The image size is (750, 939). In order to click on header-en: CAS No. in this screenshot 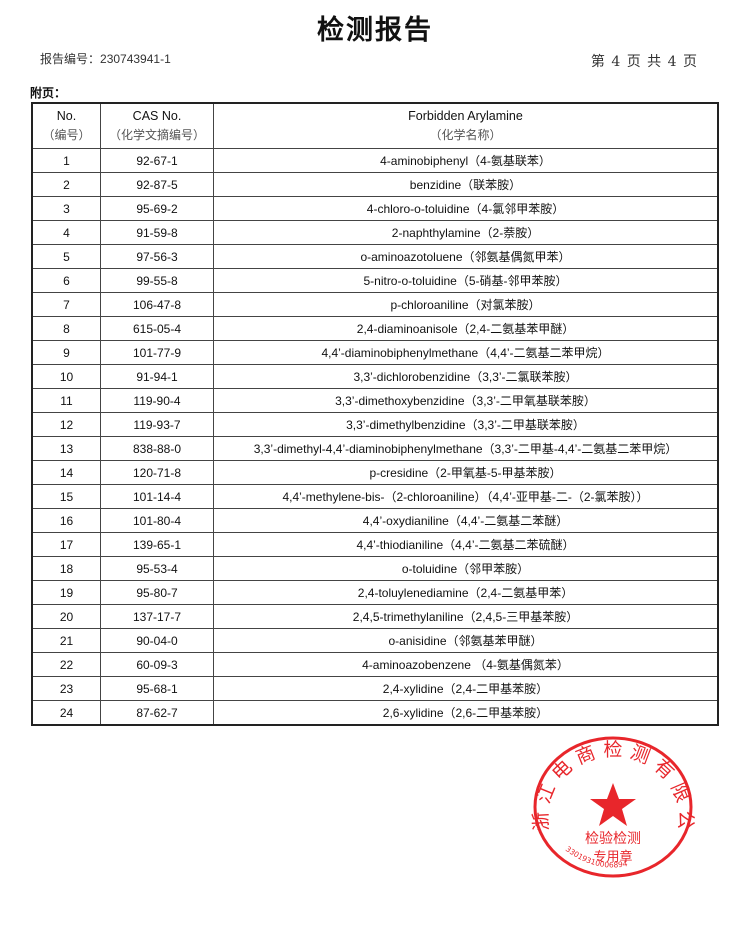, I will do `click(157, 116)`.